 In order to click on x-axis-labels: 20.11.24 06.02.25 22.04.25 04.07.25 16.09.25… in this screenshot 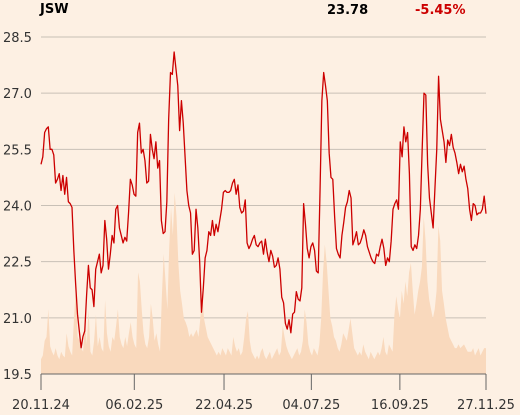, I will do `click(263, 405)`.